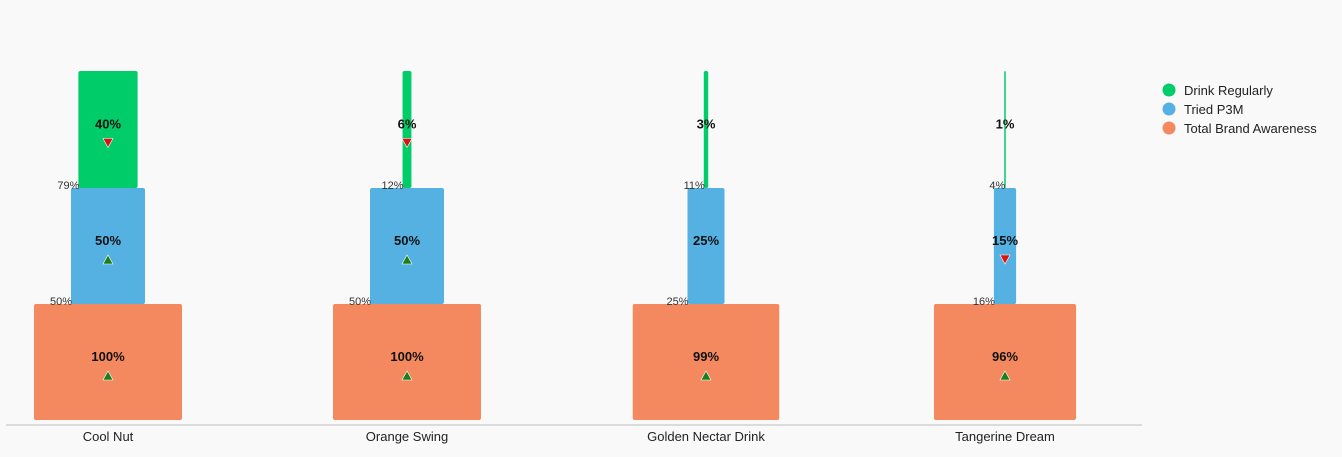 The image size is (1342, 457). What do you see at coordinates (1213, 109) in the screenshot?
I see `legend-label: Tried P3M` at bounding box center [1213, 109].